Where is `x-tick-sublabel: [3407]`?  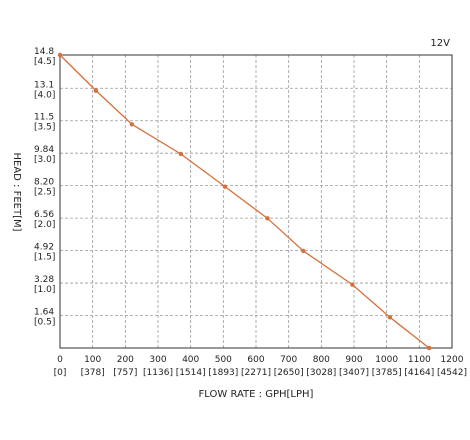
x-tick-sublabel: [3407] is located at coordinates (354, 373).